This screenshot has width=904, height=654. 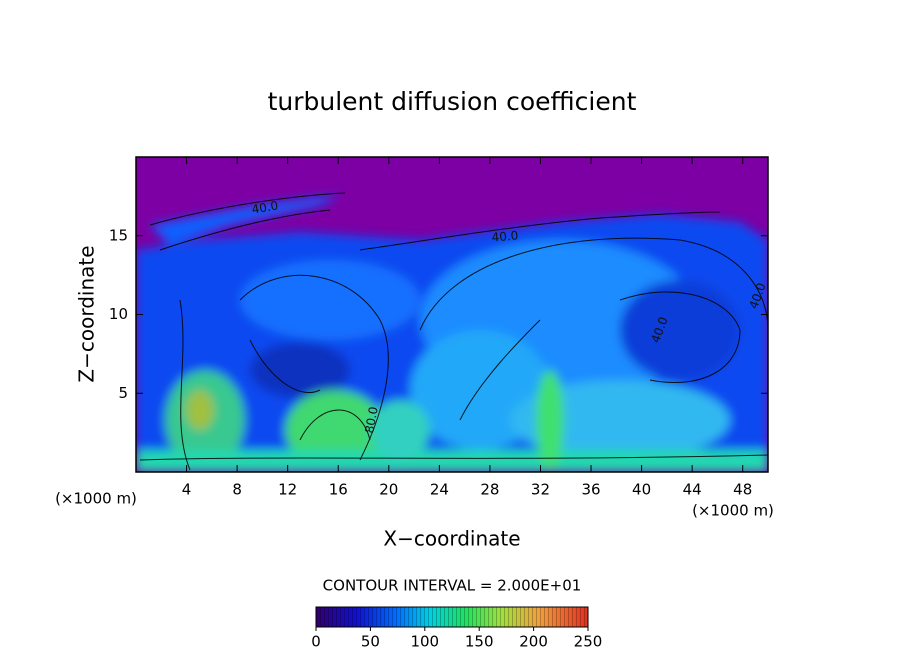 What do you see at coordinates (187, 490) in the screenshot?
I see `x-tick-label: 4` at bounding box center [187, 490].